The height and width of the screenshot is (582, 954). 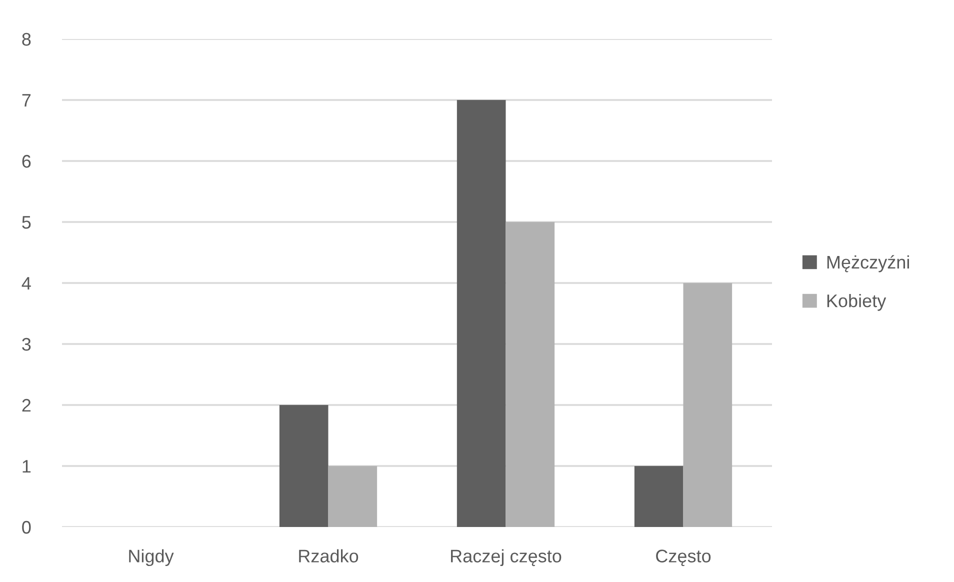 What do you see at coordinates (856, 302) in the screenshot?
I see `legend-label: Kobiety` at bounding box center [856, 302].